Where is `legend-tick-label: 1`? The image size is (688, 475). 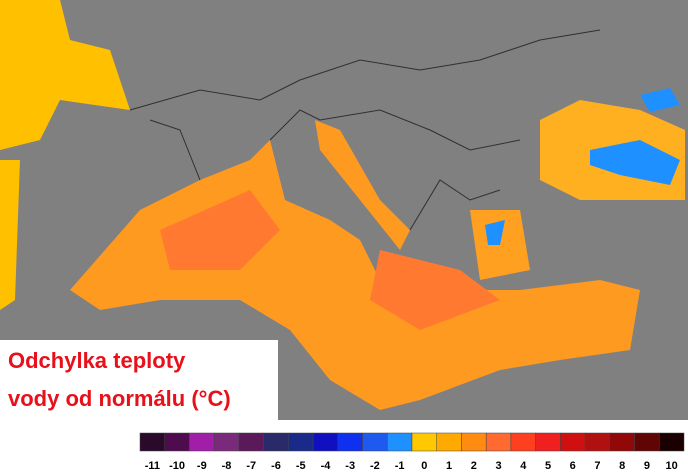 legend-tick-label: 1 is located at coordinates (449, 466).